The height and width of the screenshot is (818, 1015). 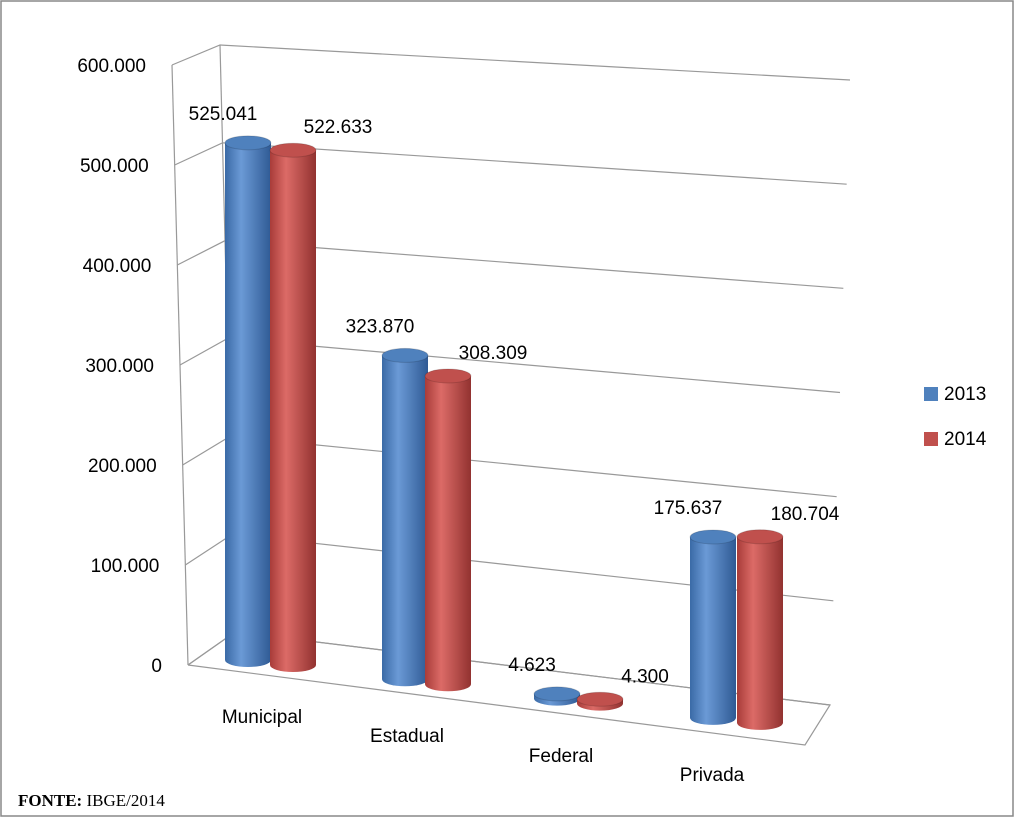 What do you see at coordinates (407, 736) in the screenshot?
I see `x-tick-label: Estadual` at bounding box center [407, 736].